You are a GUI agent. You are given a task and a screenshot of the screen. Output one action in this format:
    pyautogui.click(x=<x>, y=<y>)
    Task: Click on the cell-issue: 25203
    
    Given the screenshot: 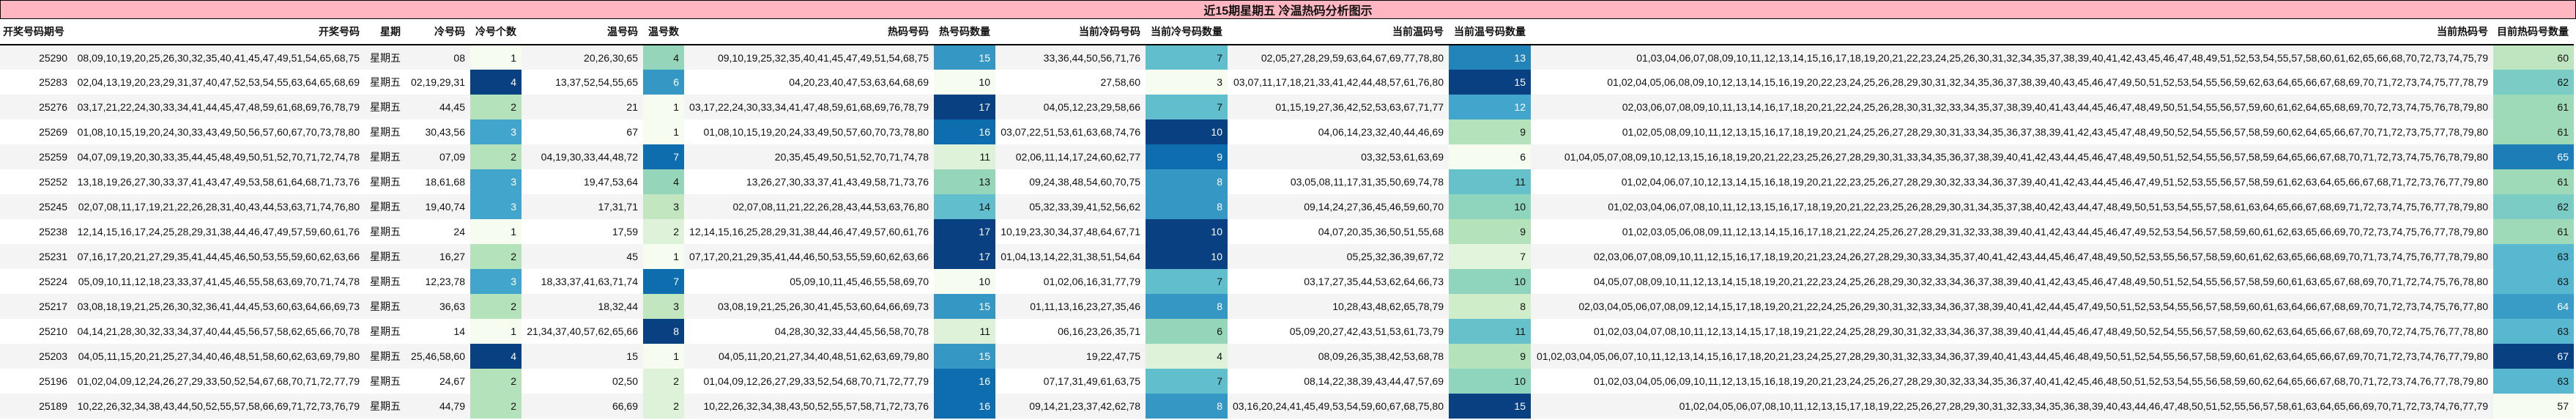 What is the action you would take?
    pyautogui.click(x=36, y=356)
    